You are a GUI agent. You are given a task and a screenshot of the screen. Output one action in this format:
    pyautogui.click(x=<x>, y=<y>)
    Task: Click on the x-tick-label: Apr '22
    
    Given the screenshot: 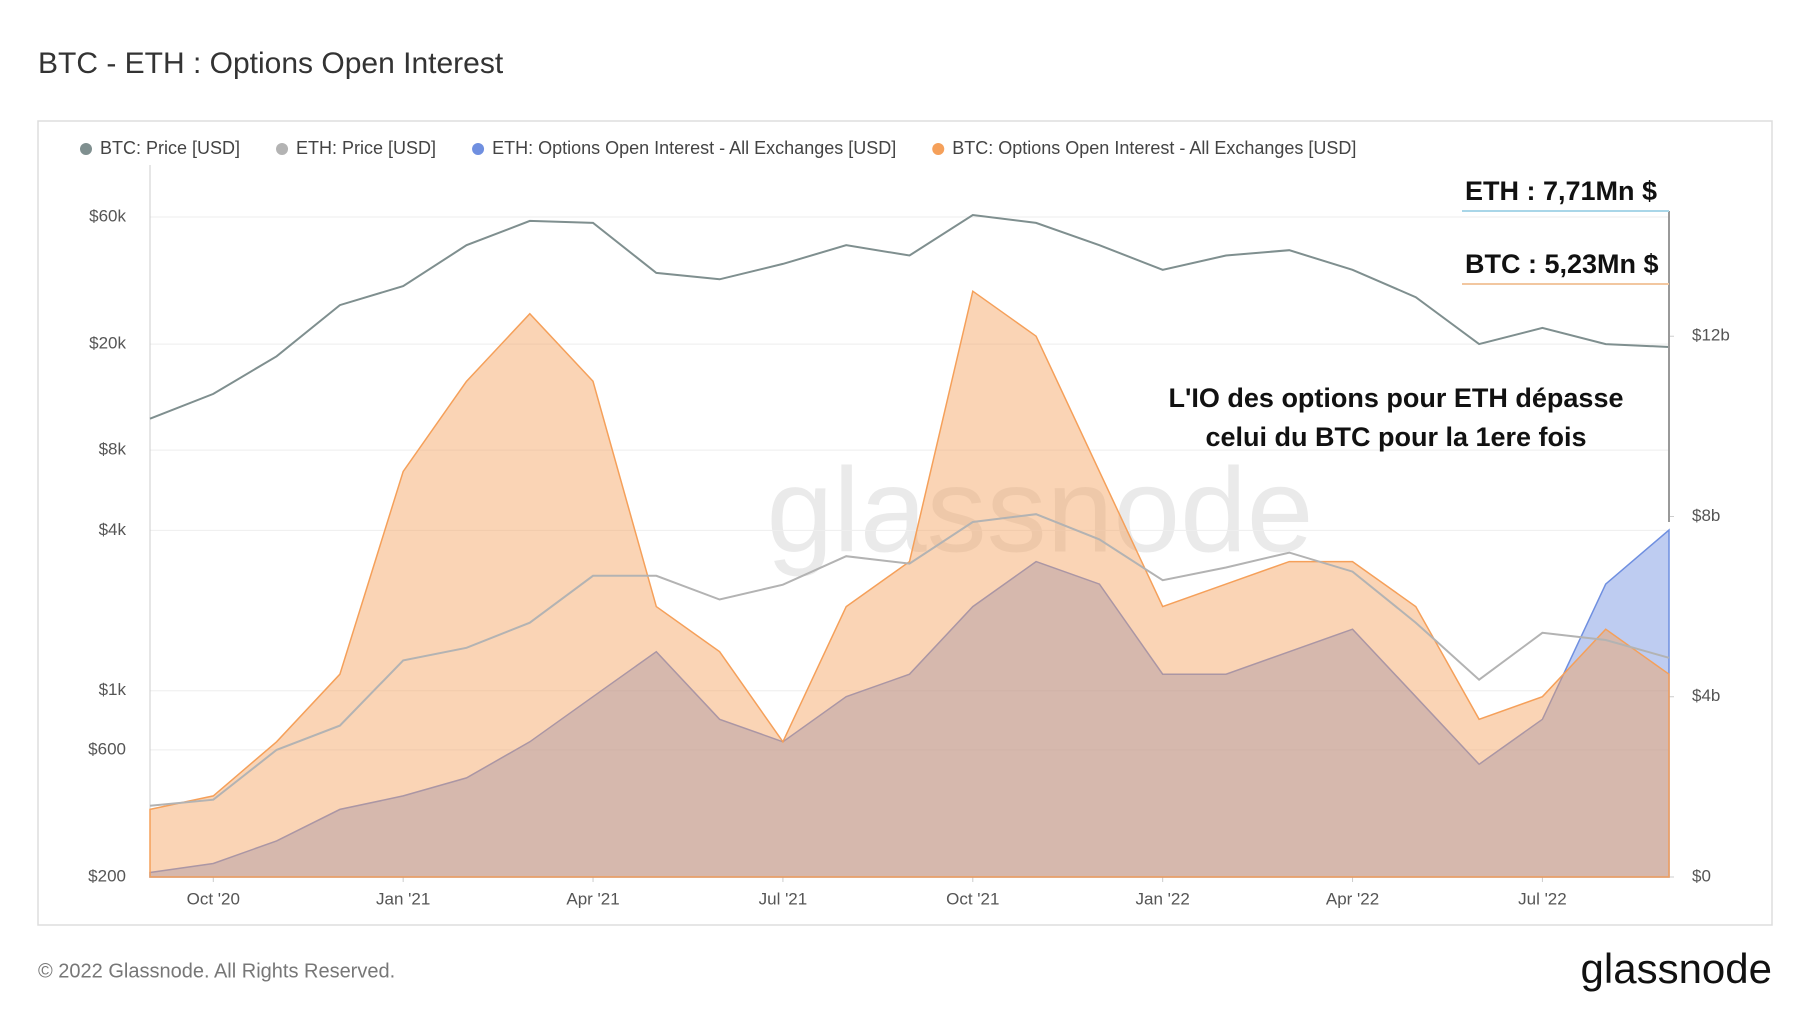 What is the action you would take?
    pyautogui.click(x=1352, y=898)
    